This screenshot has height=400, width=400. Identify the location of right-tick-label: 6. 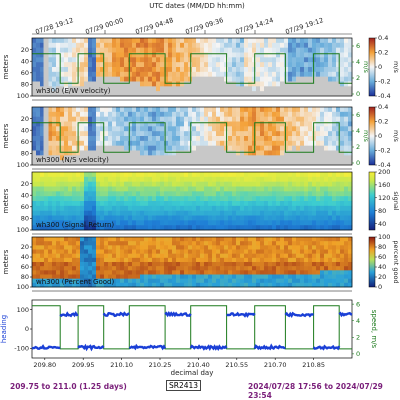
(358, 115).